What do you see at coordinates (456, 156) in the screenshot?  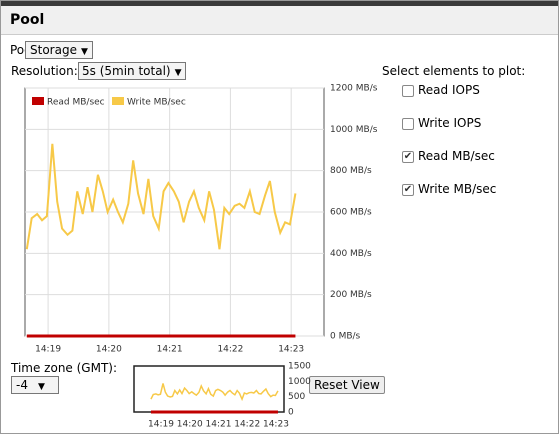 I see `checkbox-label: Read MB/sec` at bounding box center [456, 156].